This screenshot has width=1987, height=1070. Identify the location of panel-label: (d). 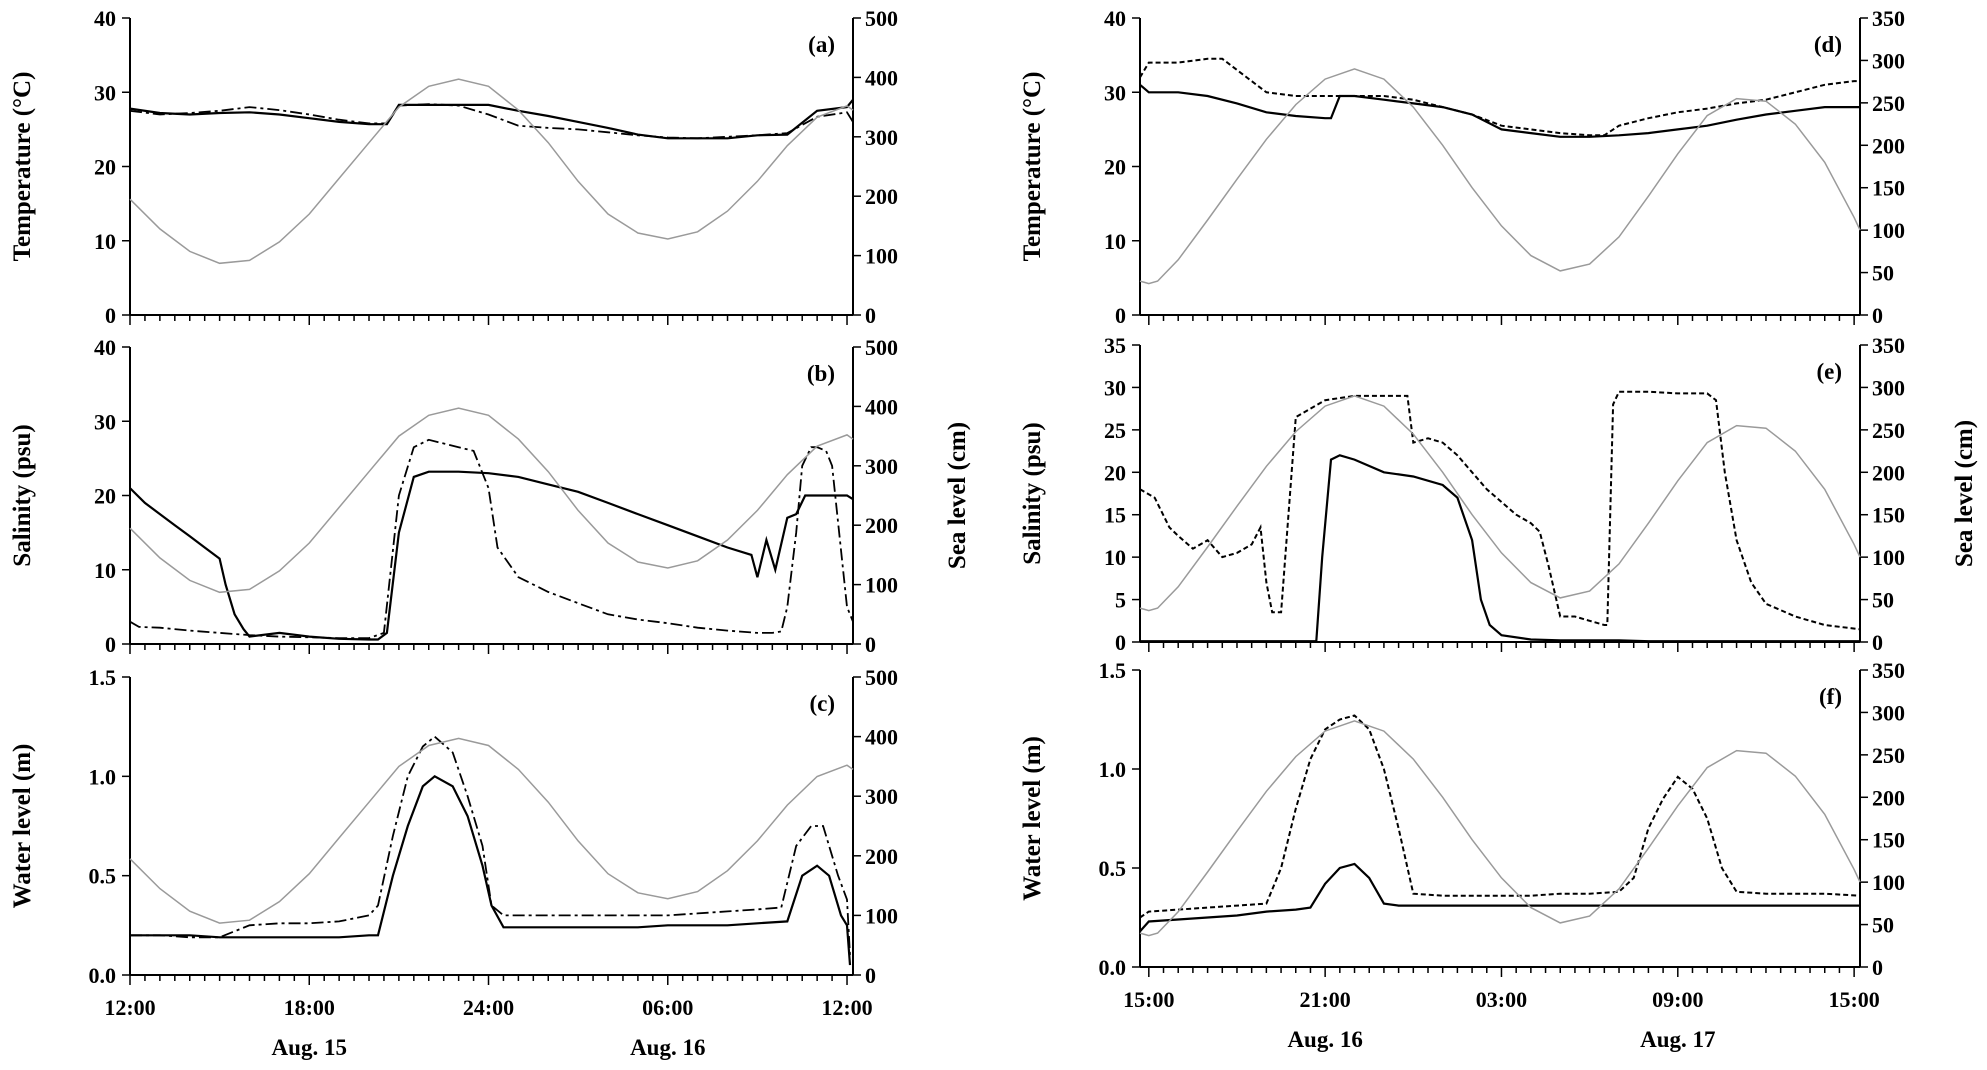
(1828, 44).